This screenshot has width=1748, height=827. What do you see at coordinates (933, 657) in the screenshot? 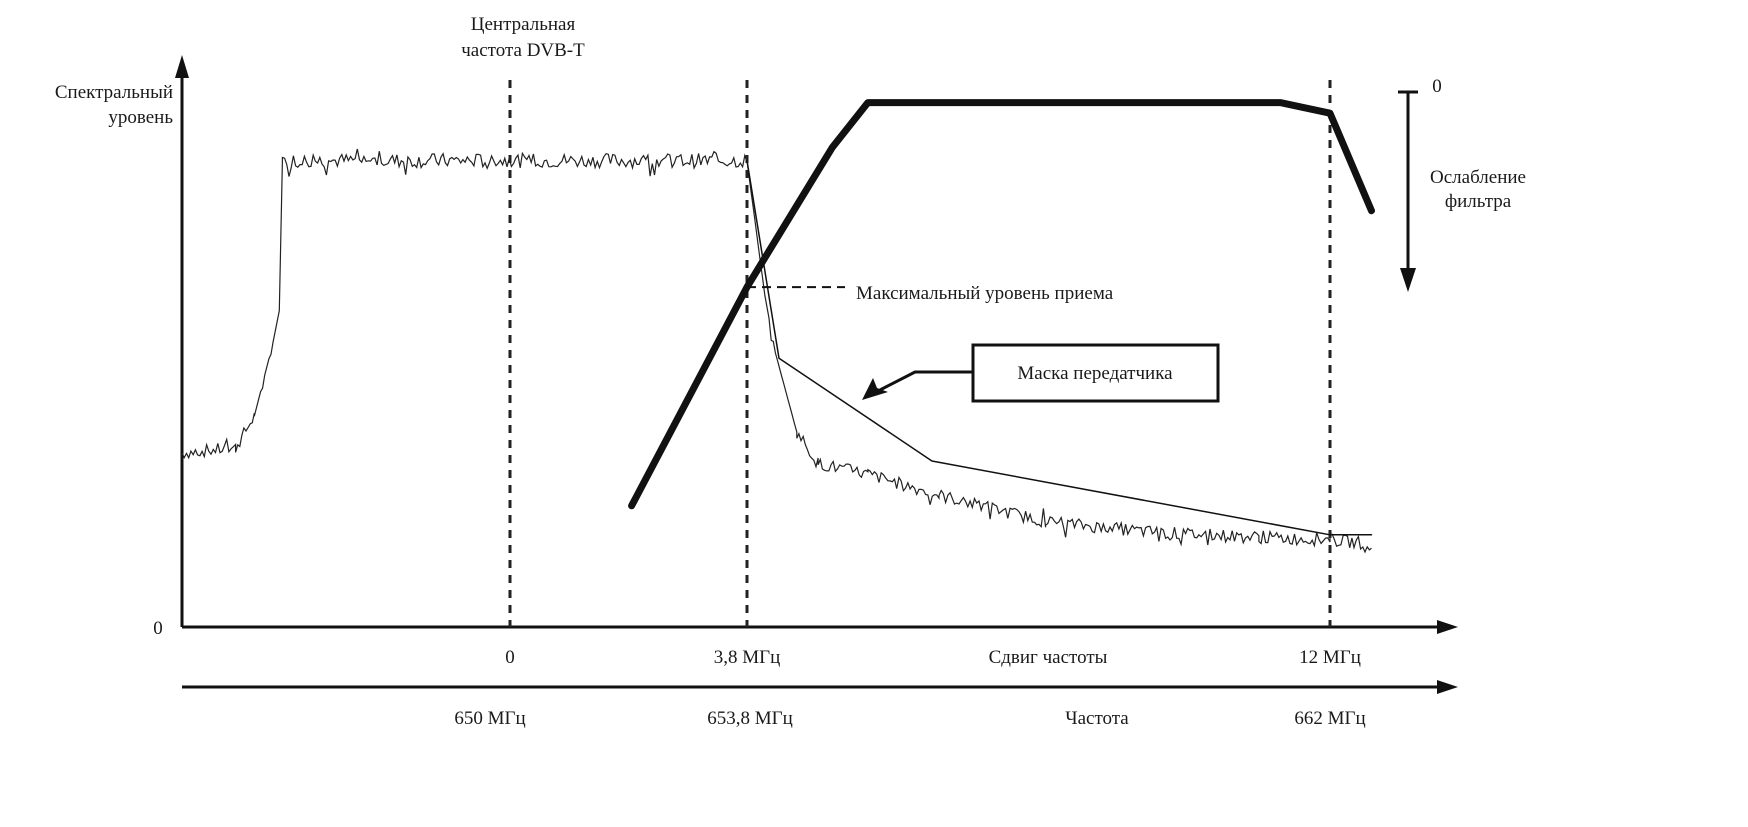
I see `x-offset-tick-labels: 0 3,8 МГц 12 МГц` at bounding box center [933, 657].